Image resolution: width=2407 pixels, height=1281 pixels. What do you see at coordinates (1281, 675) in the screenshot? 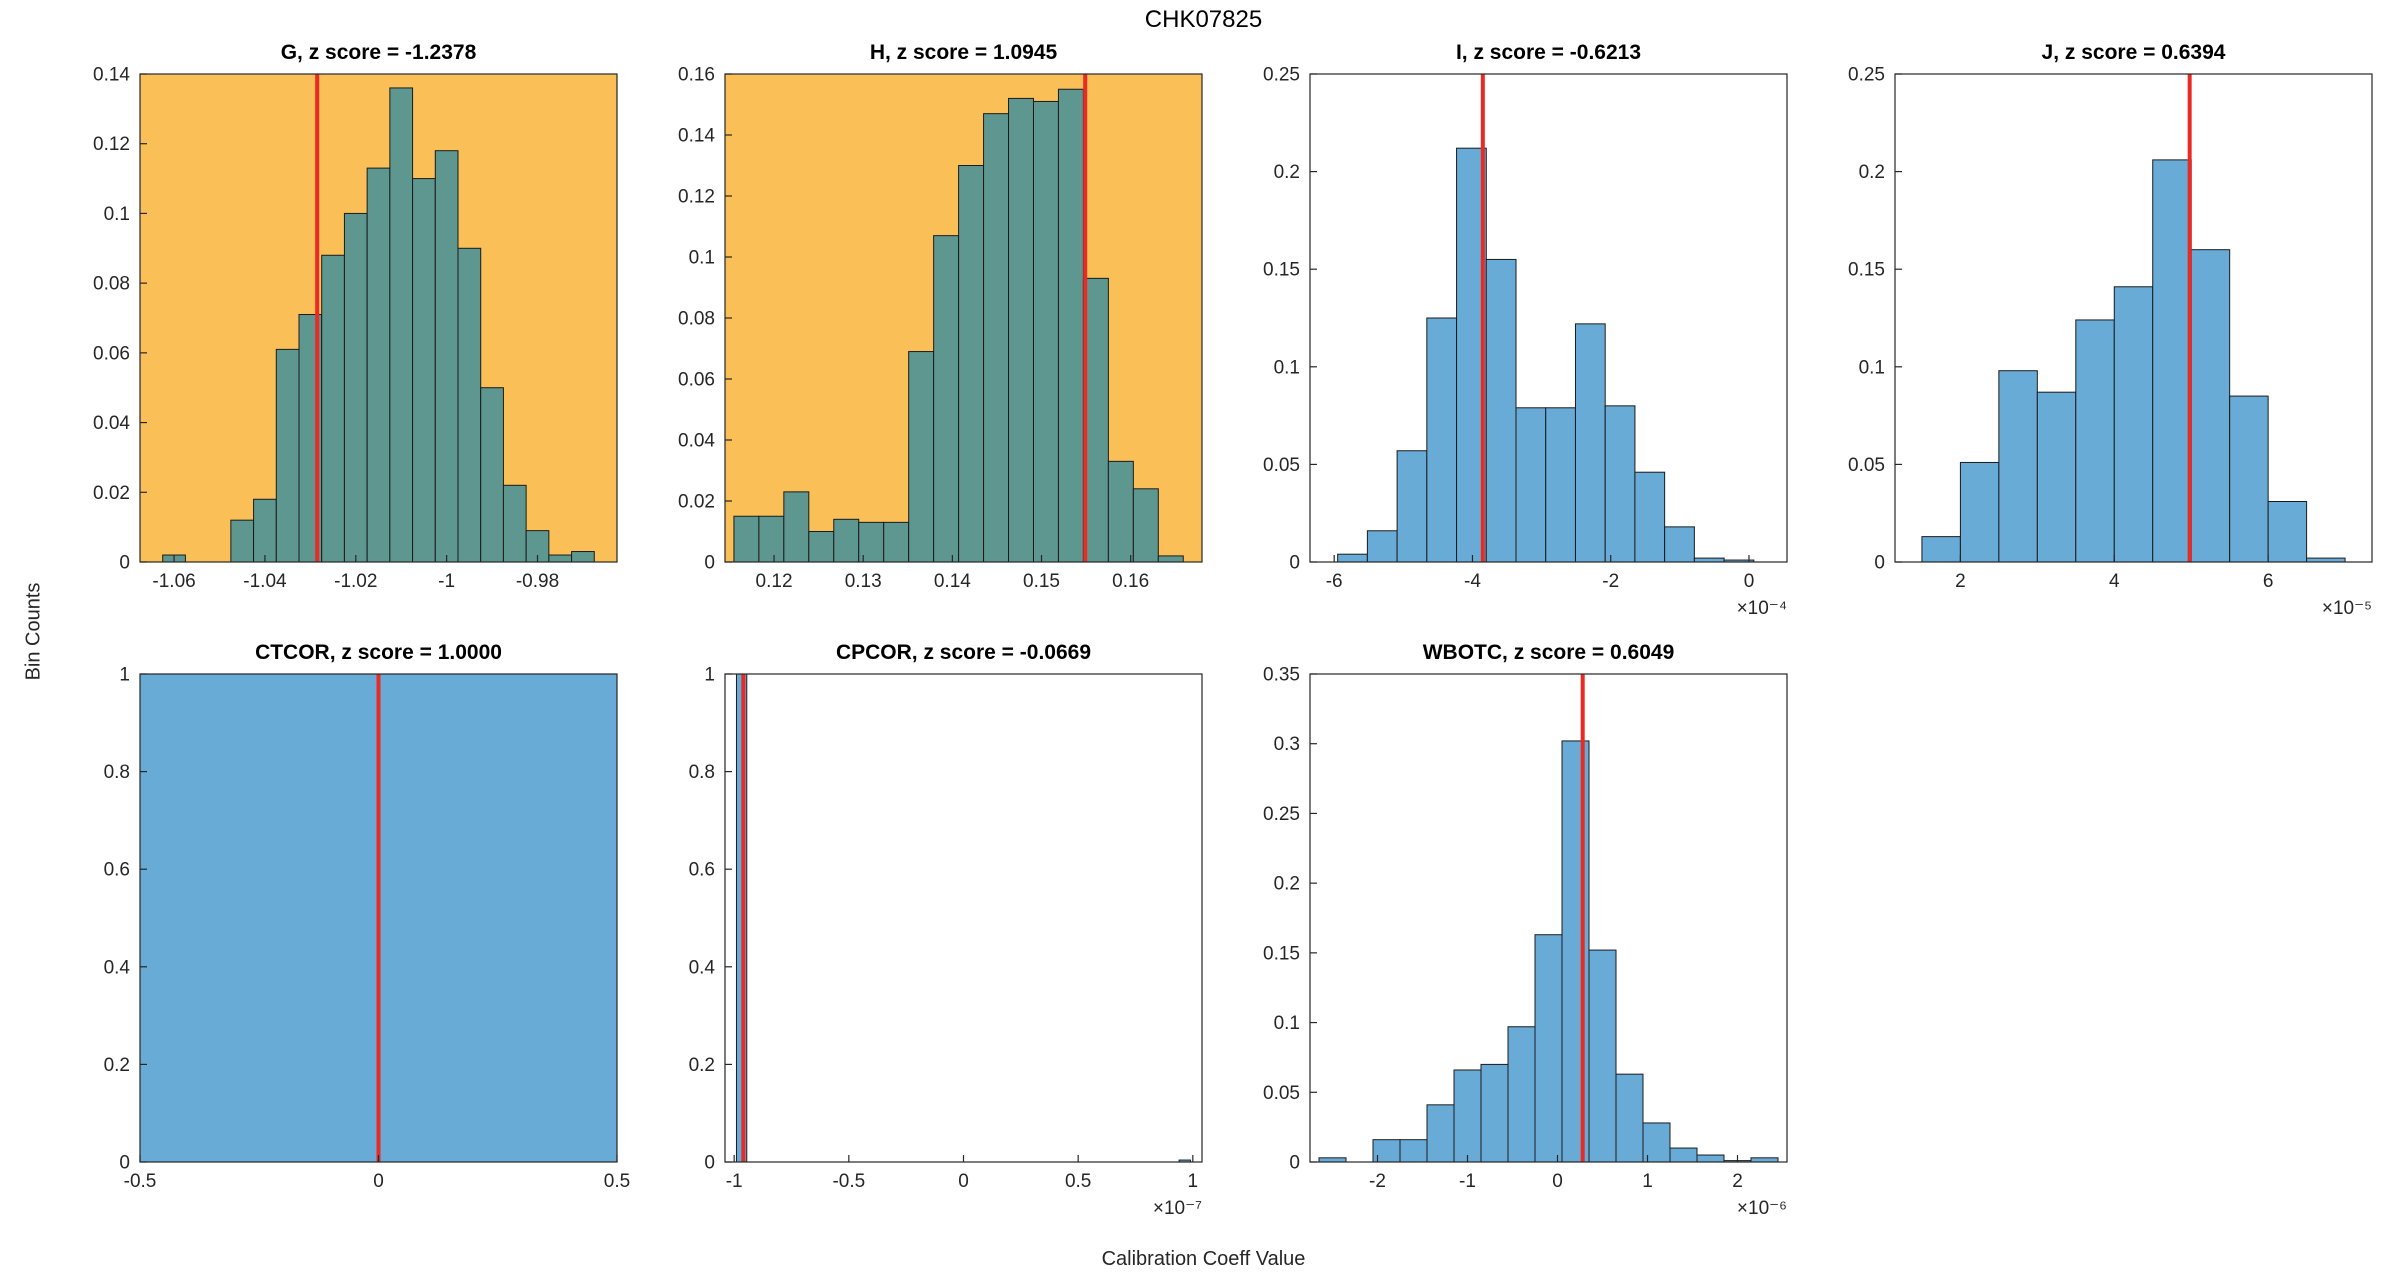
I see `y-tick-label: 0.35` at bounding box center [1281, 675].